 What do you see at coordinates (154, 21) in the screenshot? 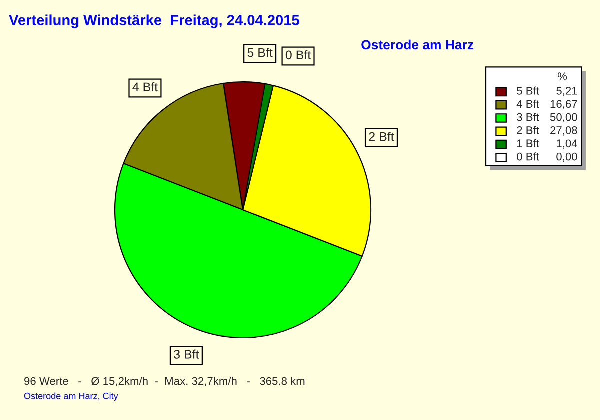
I see `chart-title: Verteilung Windstärke Freitag, 24.04.2015` at bounding box center [154, 21].